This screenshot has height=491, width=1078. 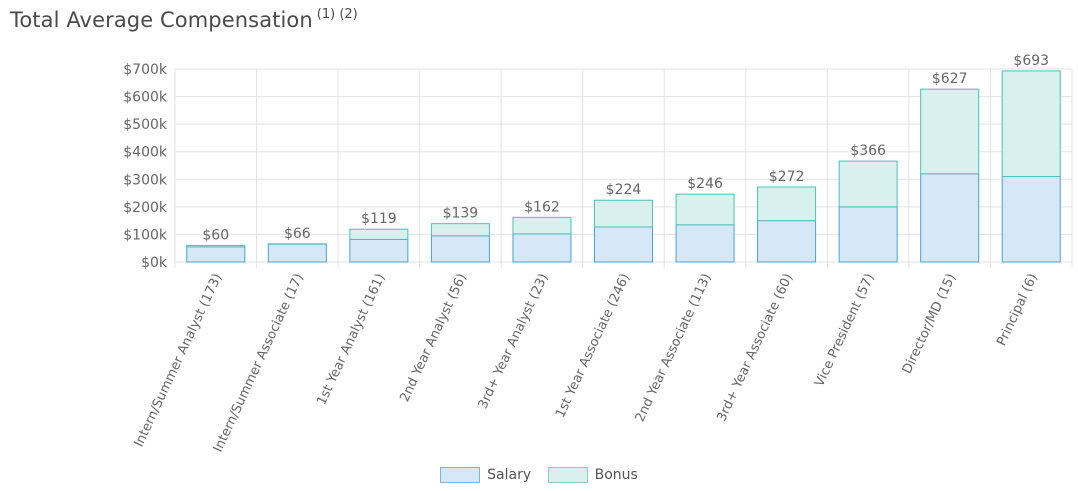 I want to click on bar-total-label: $66, so click(x=297, y=234).